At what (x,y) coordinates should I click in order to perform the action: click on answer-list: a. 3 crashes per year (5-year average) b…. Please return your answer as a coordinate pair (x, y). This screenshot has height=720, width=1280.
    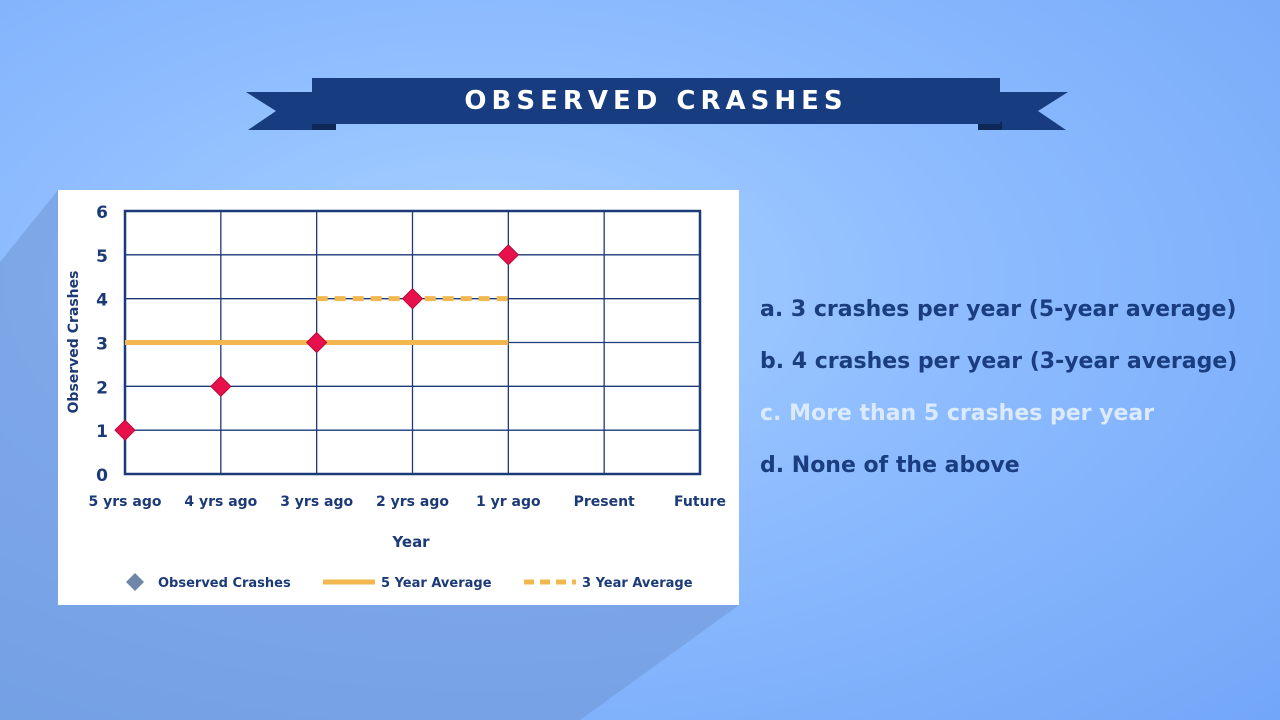
    Looking at the image, I should click on (1010, 392).